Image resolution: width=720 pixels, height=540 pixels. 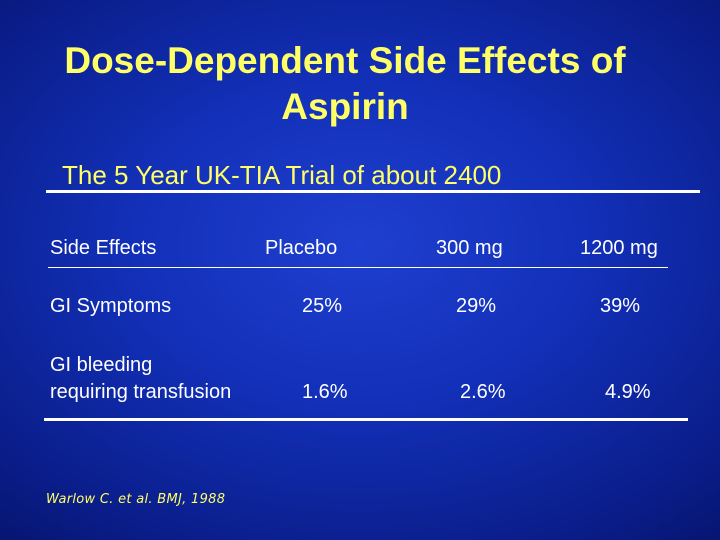 I want to click on row-gi-symptoms-label: GI Symptoms, so click(x=111, y=306).